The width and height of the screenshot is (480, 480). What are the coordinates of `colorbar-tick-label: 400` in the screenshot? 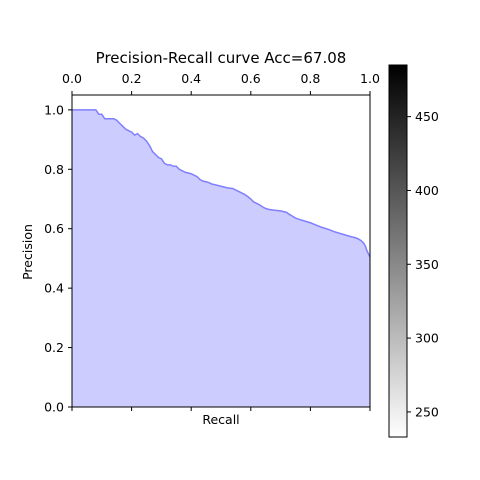 It's located at (427, 190).